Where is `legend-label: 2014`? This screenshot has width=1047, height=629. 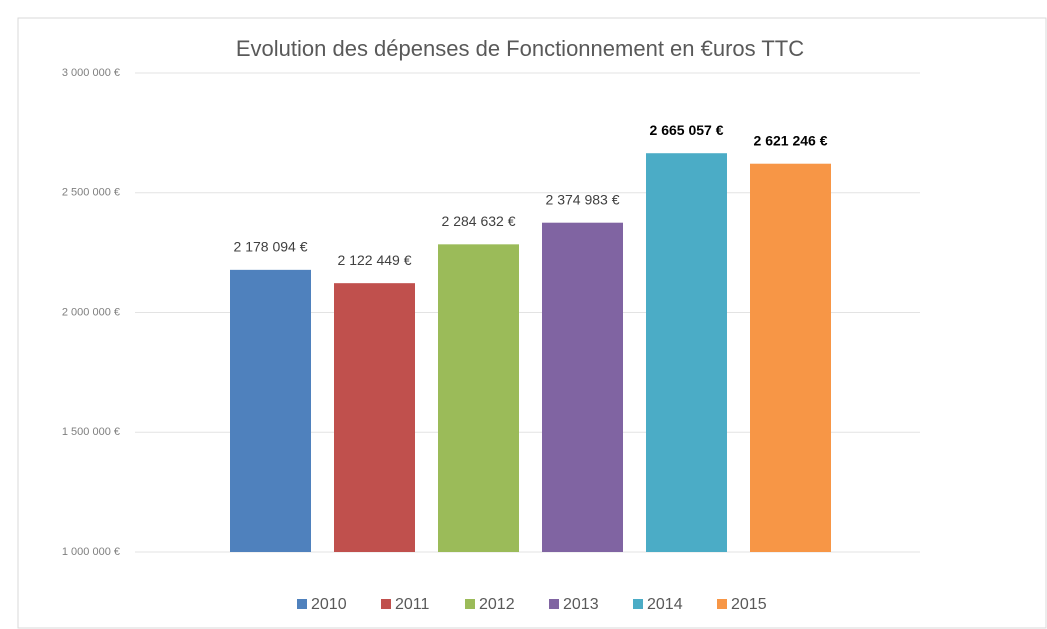
legend-label: 2014 is located at coordinates (665, 604).